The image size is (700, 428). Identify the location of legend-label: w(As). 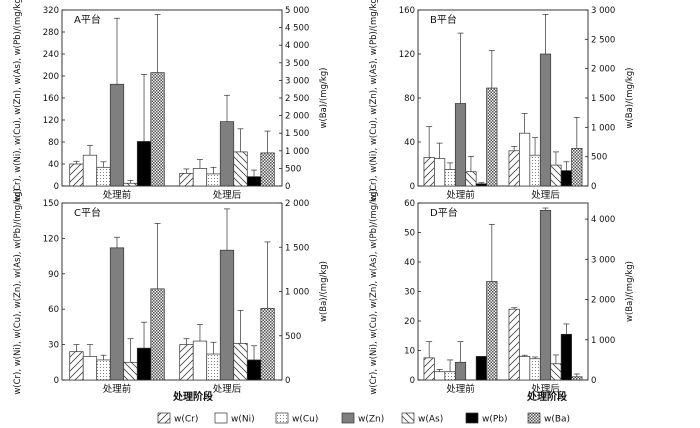
(430, 420).